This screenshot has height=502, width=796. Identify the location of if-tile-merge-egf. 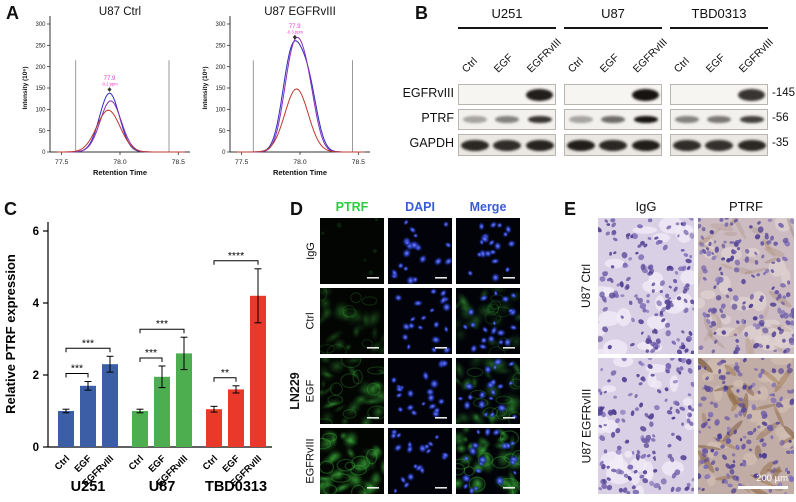
(488, 391).